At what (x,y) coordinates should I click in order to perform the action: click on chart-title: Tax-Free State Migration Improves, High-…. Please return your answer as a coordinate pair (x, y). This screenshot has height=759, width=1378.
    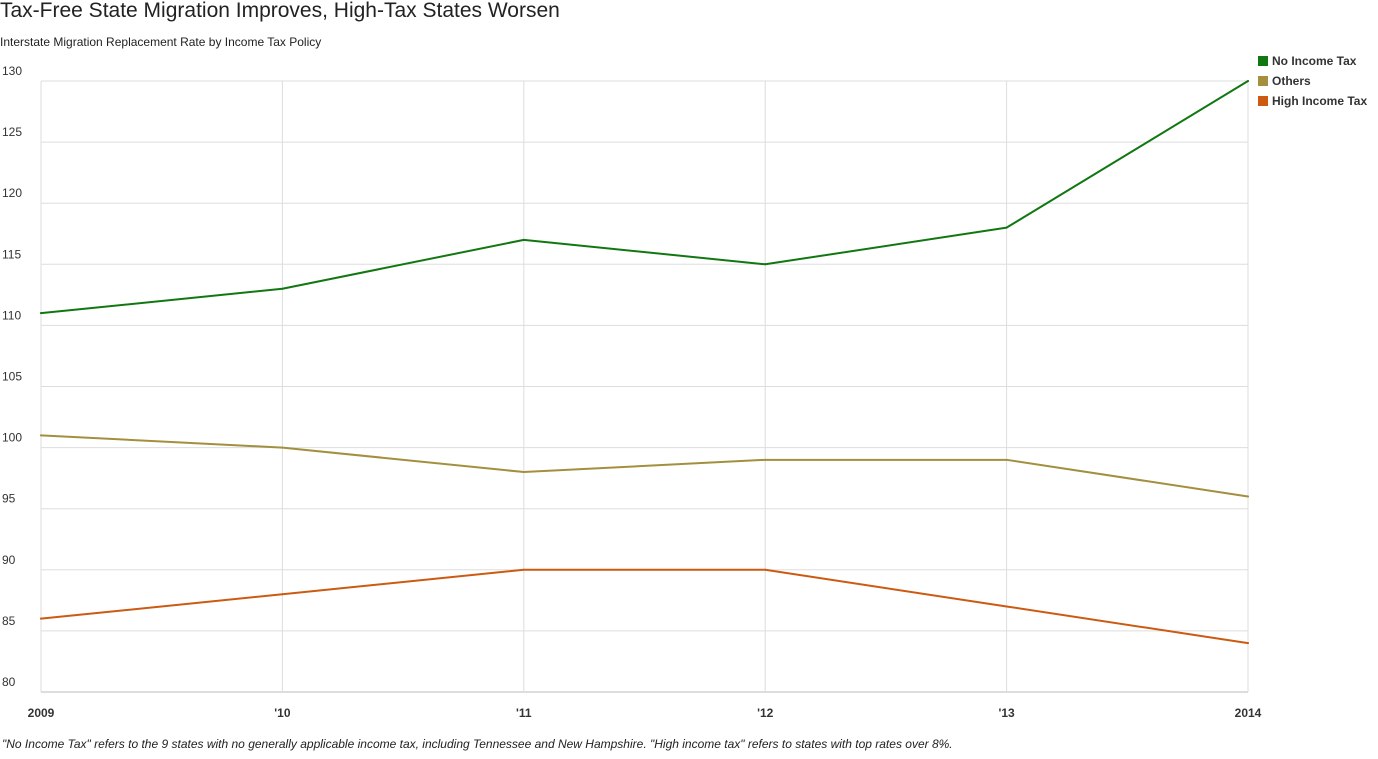
    Looking at the image, I should click on (280, 11).